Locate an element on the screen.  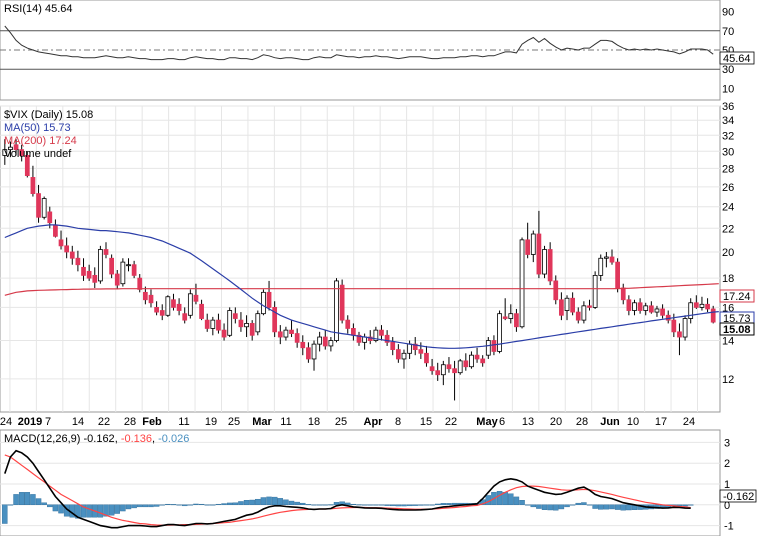
x-tick-label: 10 is located at coordinates (633, 422).